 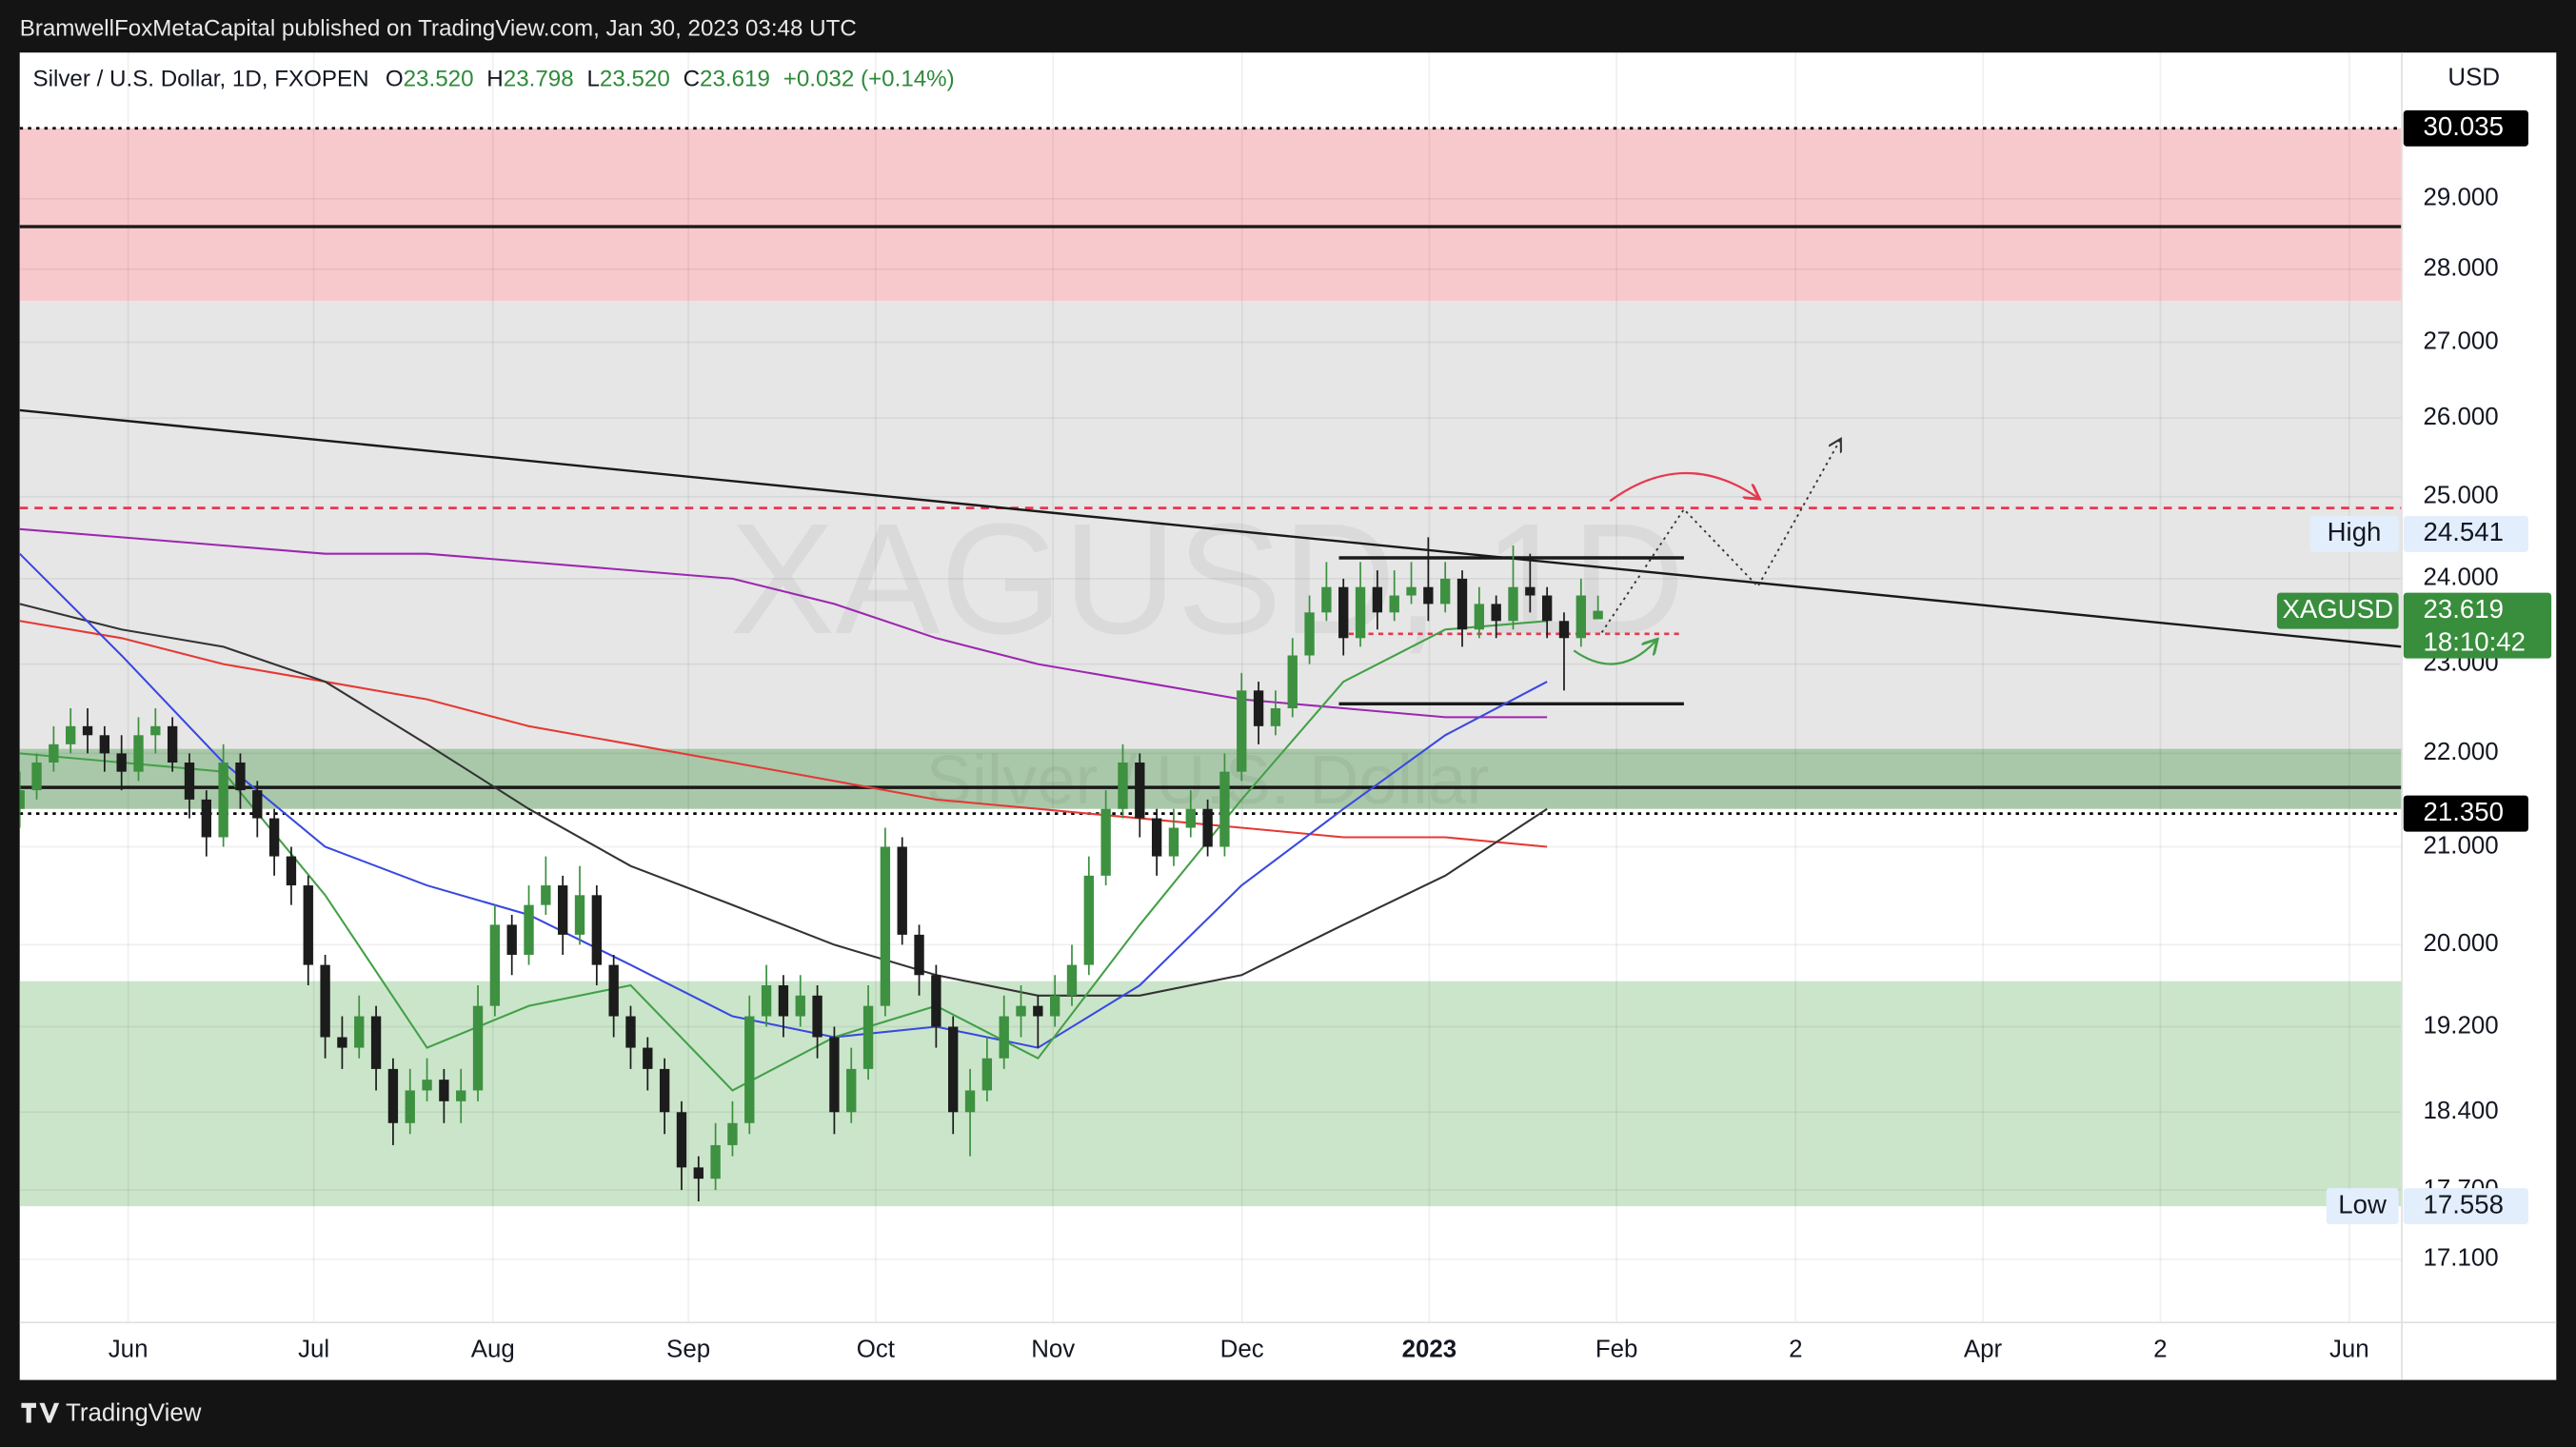 I want to click on y-tick-label: 21.000, so click(x=2461, y=845).